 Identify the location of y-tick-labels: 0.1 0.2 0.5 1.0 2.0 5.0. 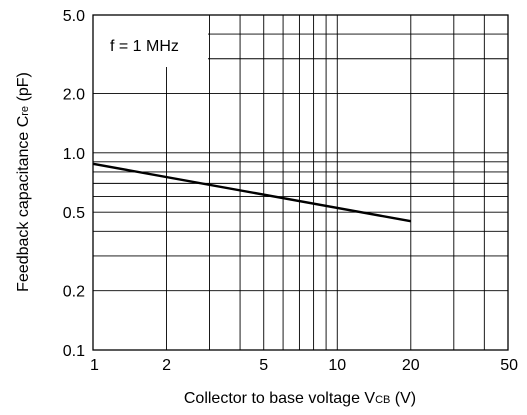
(74, 184).